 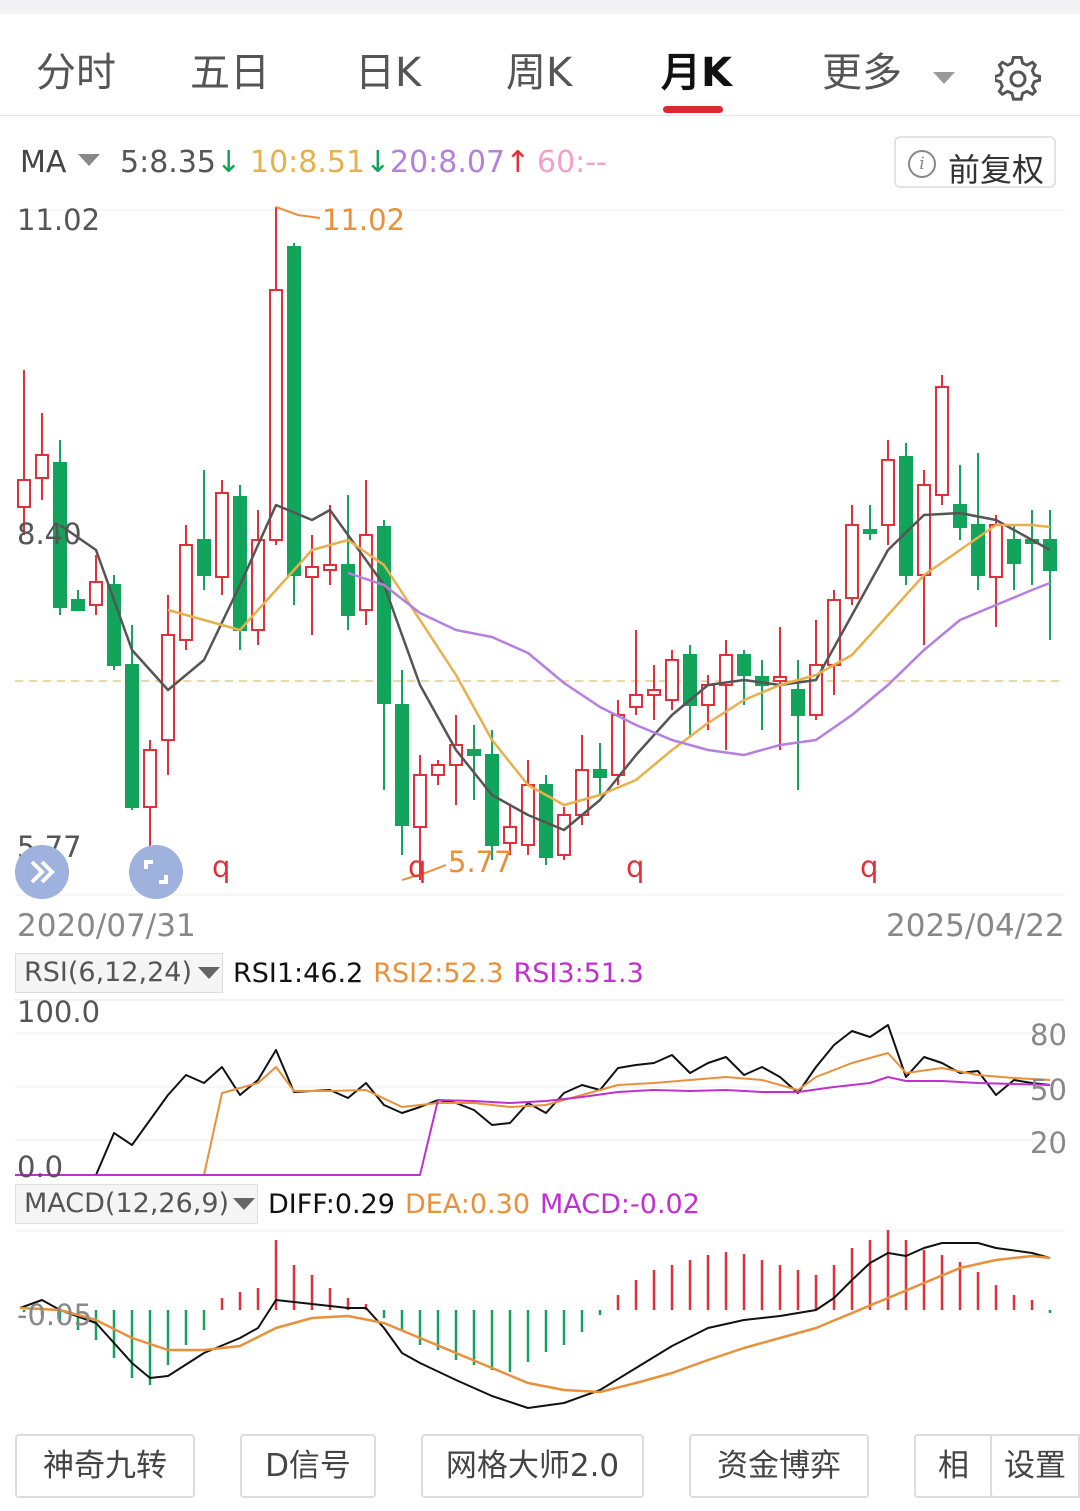 I want to click on rsi-selector: RSI(6,12,24), so click(x=119, y=973).